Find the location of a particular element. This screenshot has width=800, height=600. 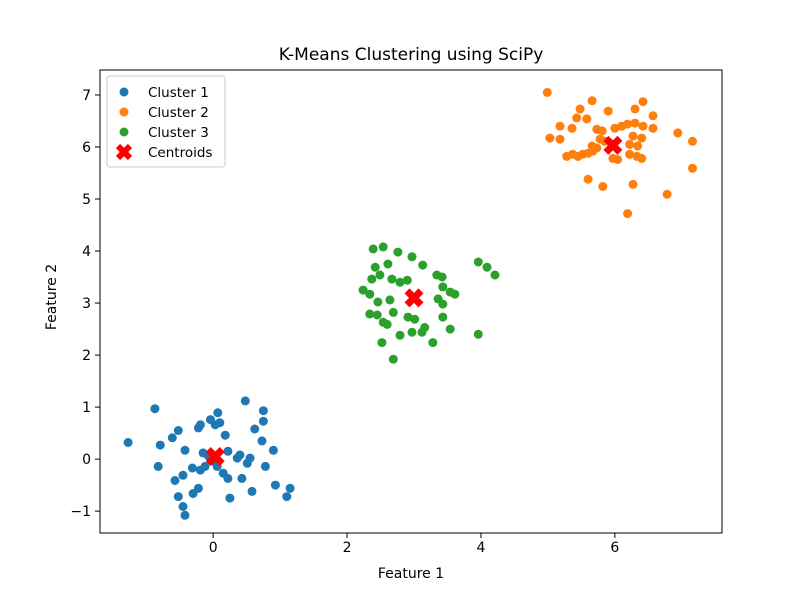

legend-label: Cluster 3 is located at coordinates (178, 133).